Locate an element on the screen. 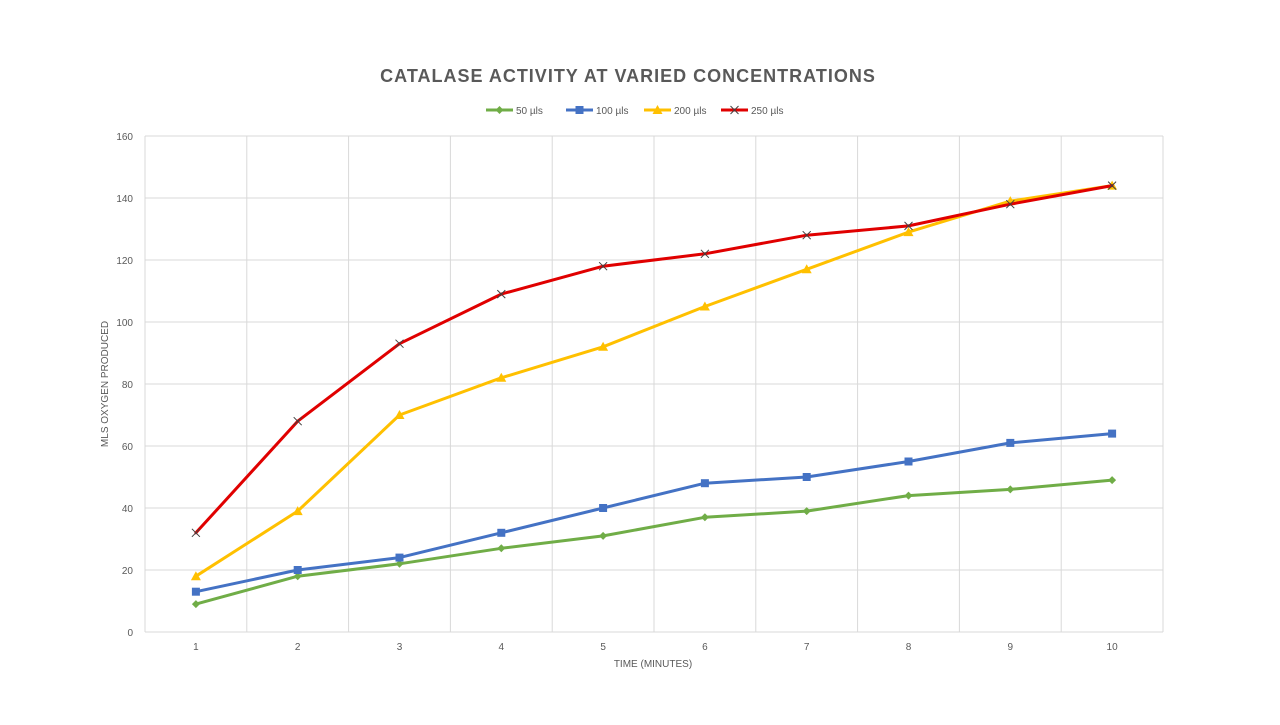 This screenshot has width=1280, height=725. y-tick-label: 100 is located at coordinates (124, 323).